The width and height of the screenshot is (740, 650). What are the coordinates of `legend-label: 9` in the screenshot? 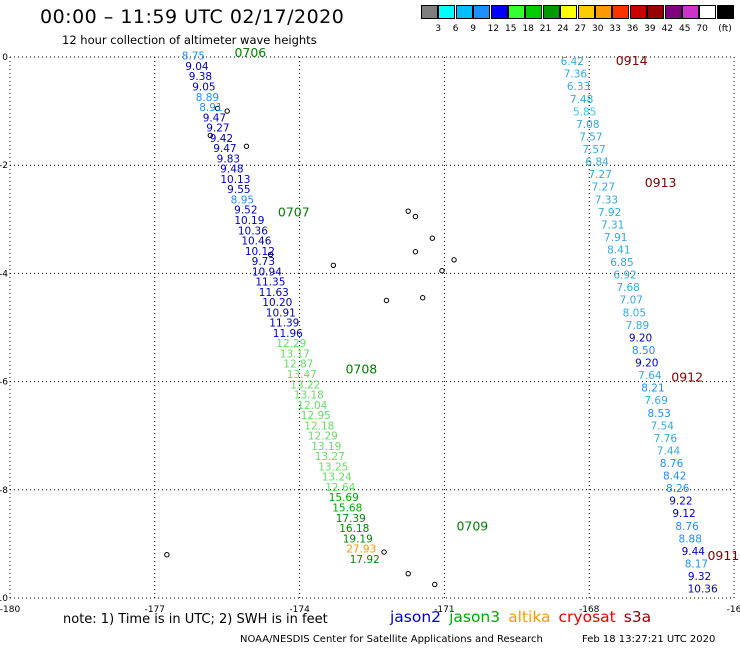 It's located at (473, 29).